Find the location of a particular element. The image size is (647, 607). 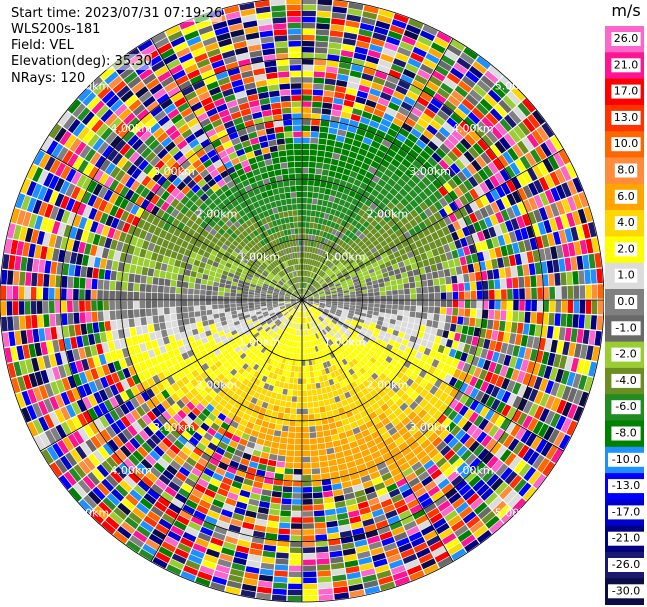

colorbar-tick-label: -17.0 is located at coordinates (626, 511).